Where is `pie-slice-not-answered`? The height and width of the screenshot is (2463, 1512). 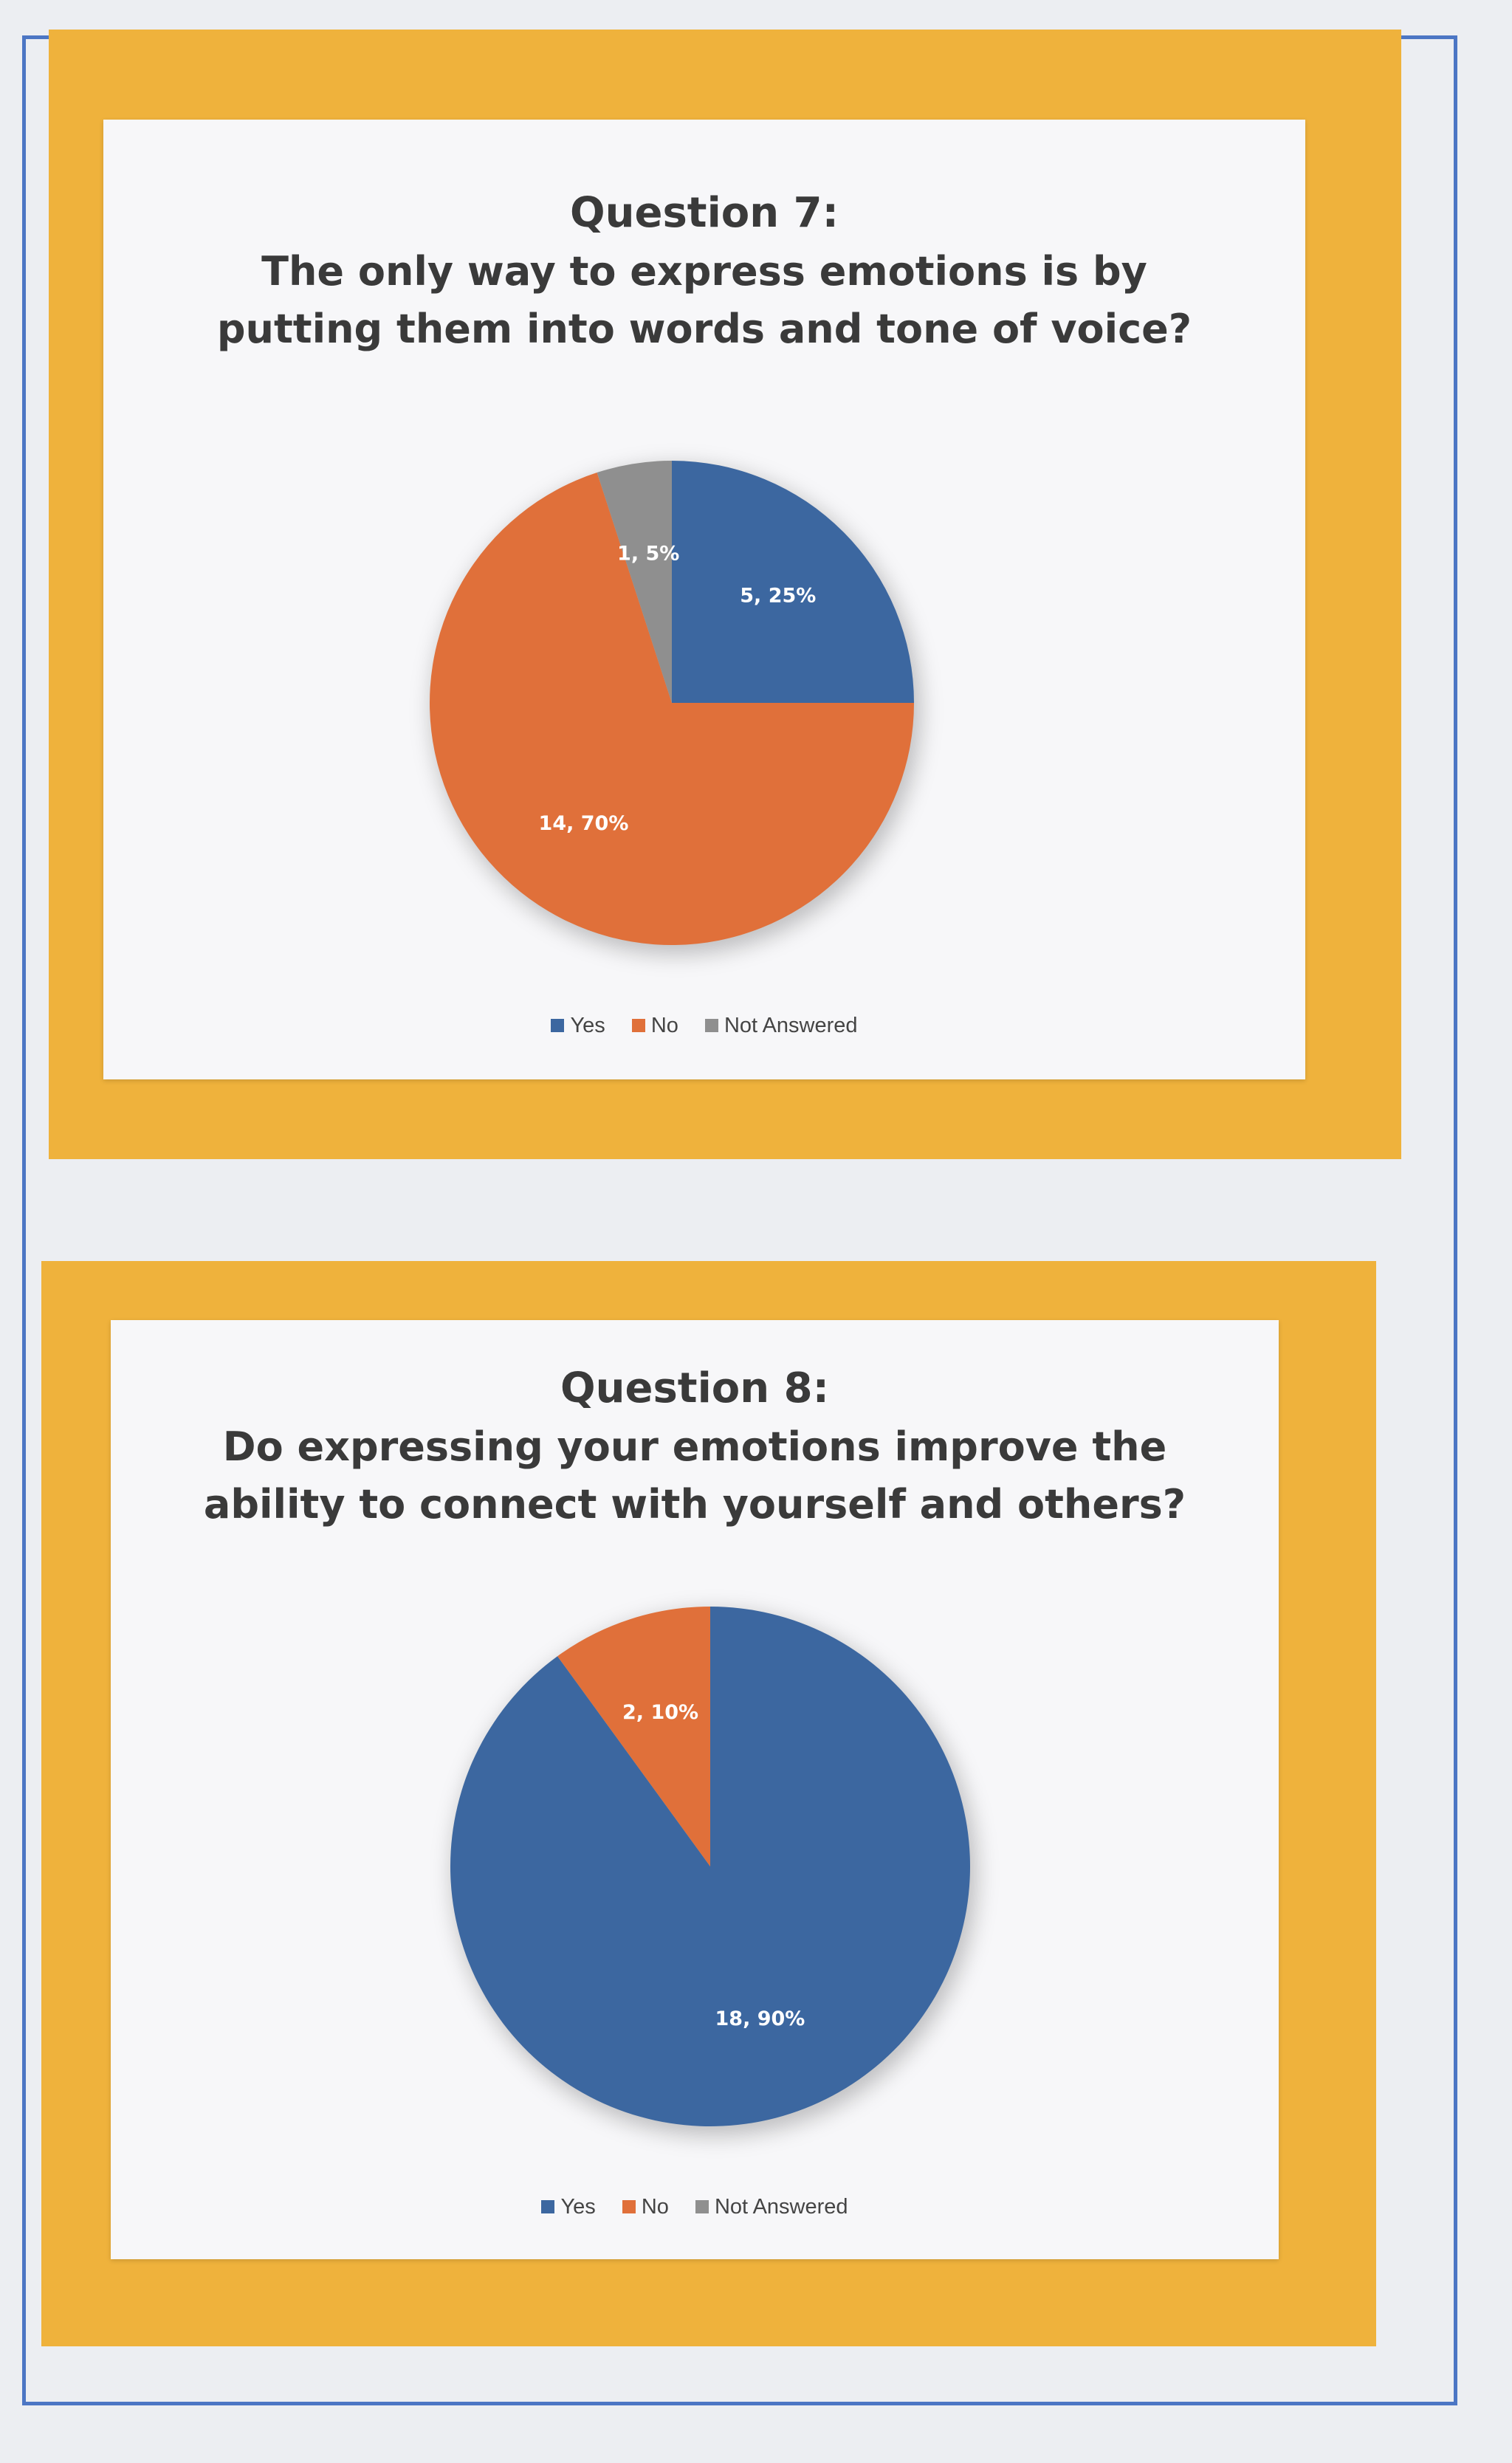 pie-slice-not-answered is located at coordinates (634, 582).